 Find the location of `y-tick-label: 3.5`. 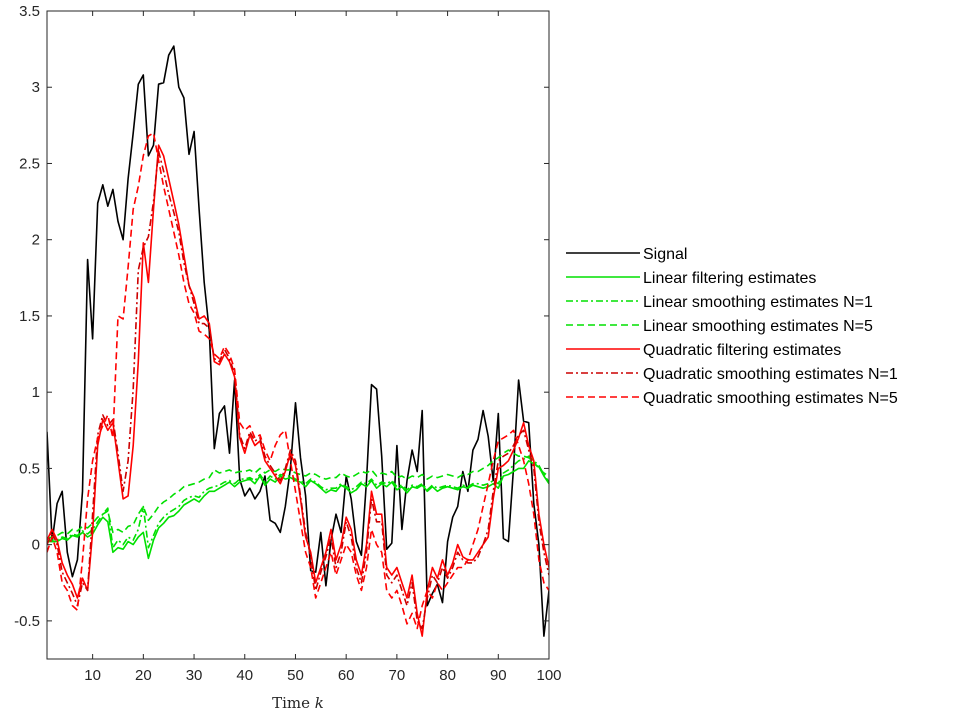

y-tick-label: 3.5 is located at coordinates (29, 11).